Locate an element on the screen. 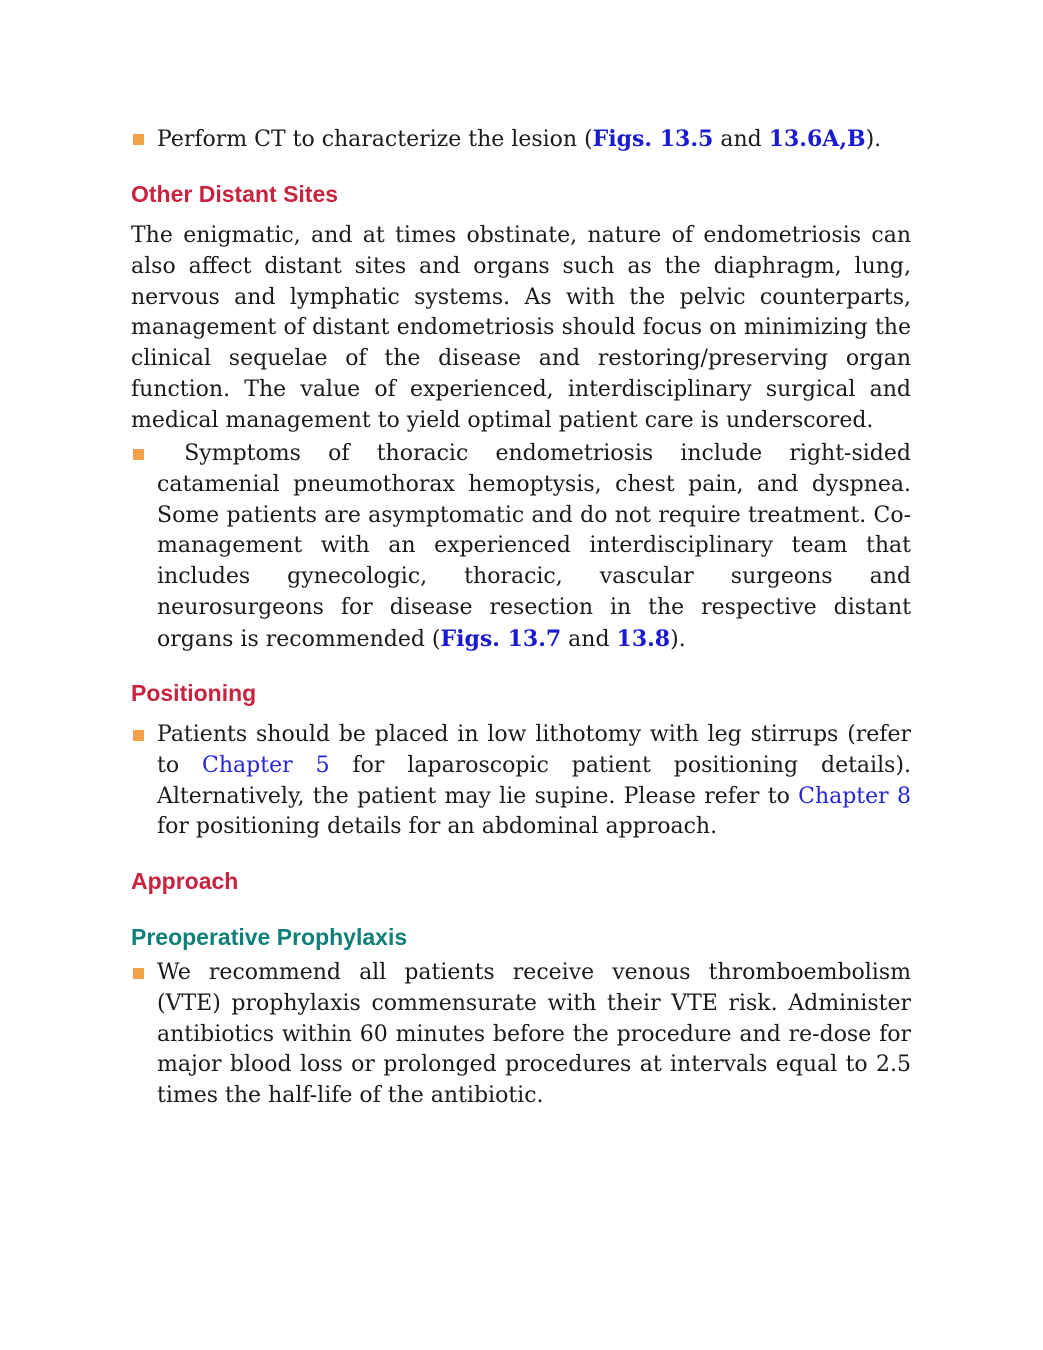 The image size is (1043, 1350). heading: Approach is located at coordinates (185, 881).